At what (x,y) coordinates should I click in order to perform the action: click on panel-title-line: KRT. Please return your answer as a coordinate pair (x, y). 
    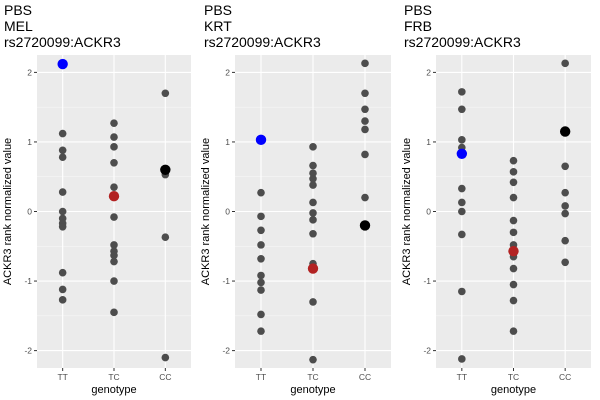
    Looking at the image, I should click on (218, 26).